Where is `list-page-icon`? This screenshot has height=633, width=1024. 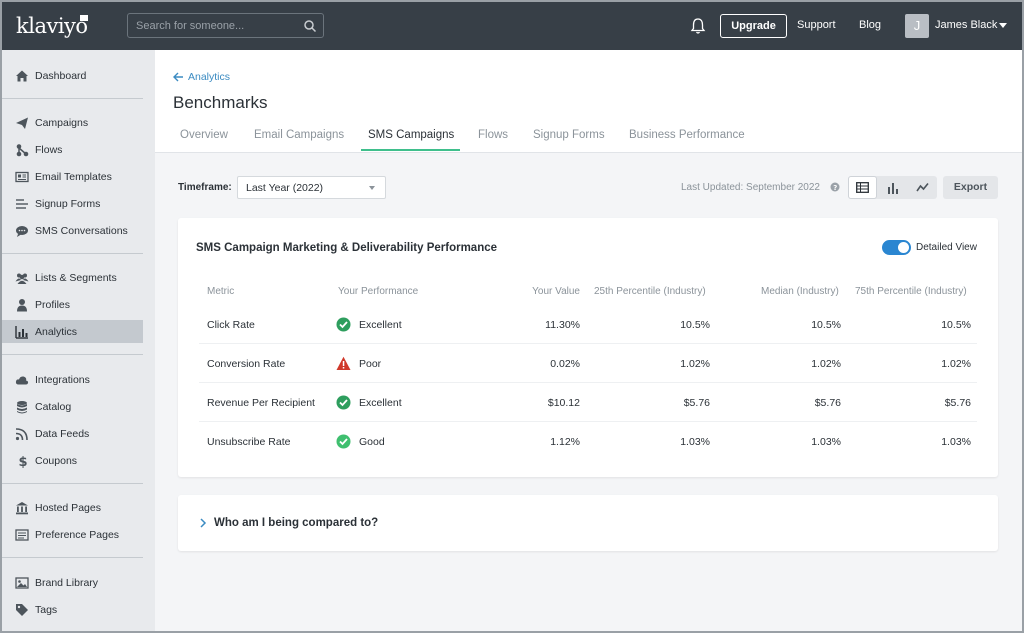 list-page-icon is located at coordinates (22, 534).